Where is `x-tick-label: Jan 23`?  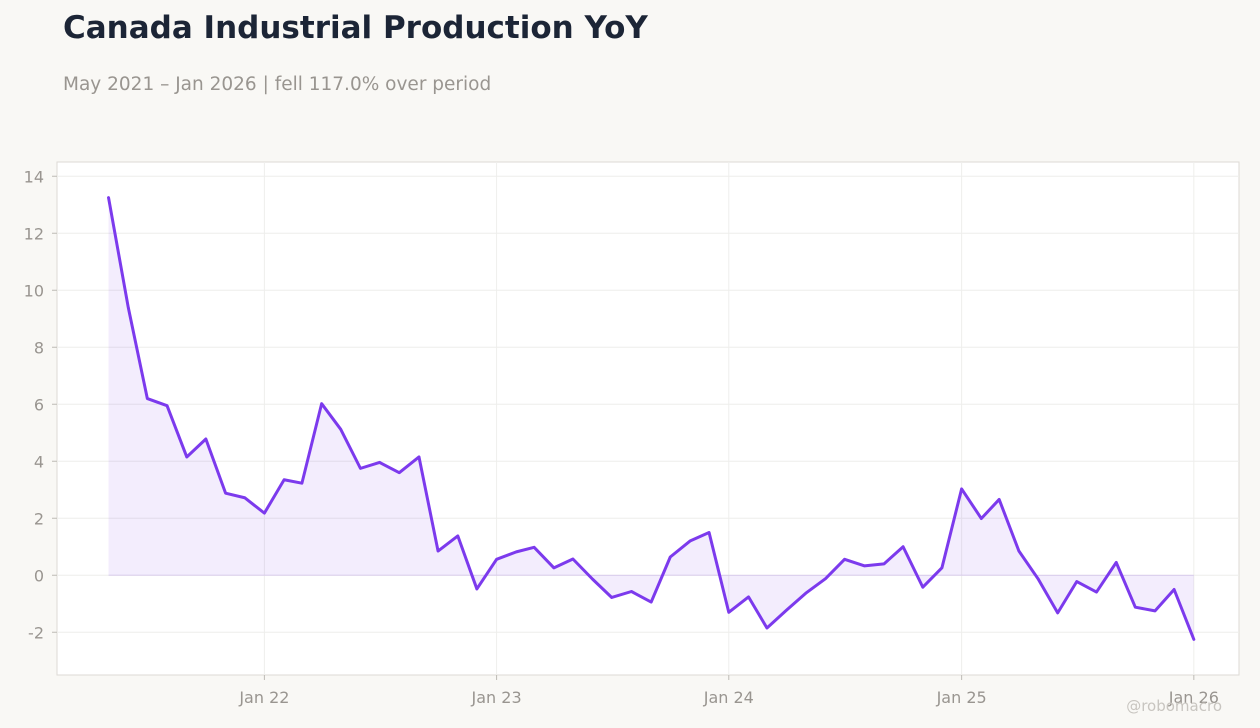 x-tick-label: Jan 23 is located at coordinates (496, 697).